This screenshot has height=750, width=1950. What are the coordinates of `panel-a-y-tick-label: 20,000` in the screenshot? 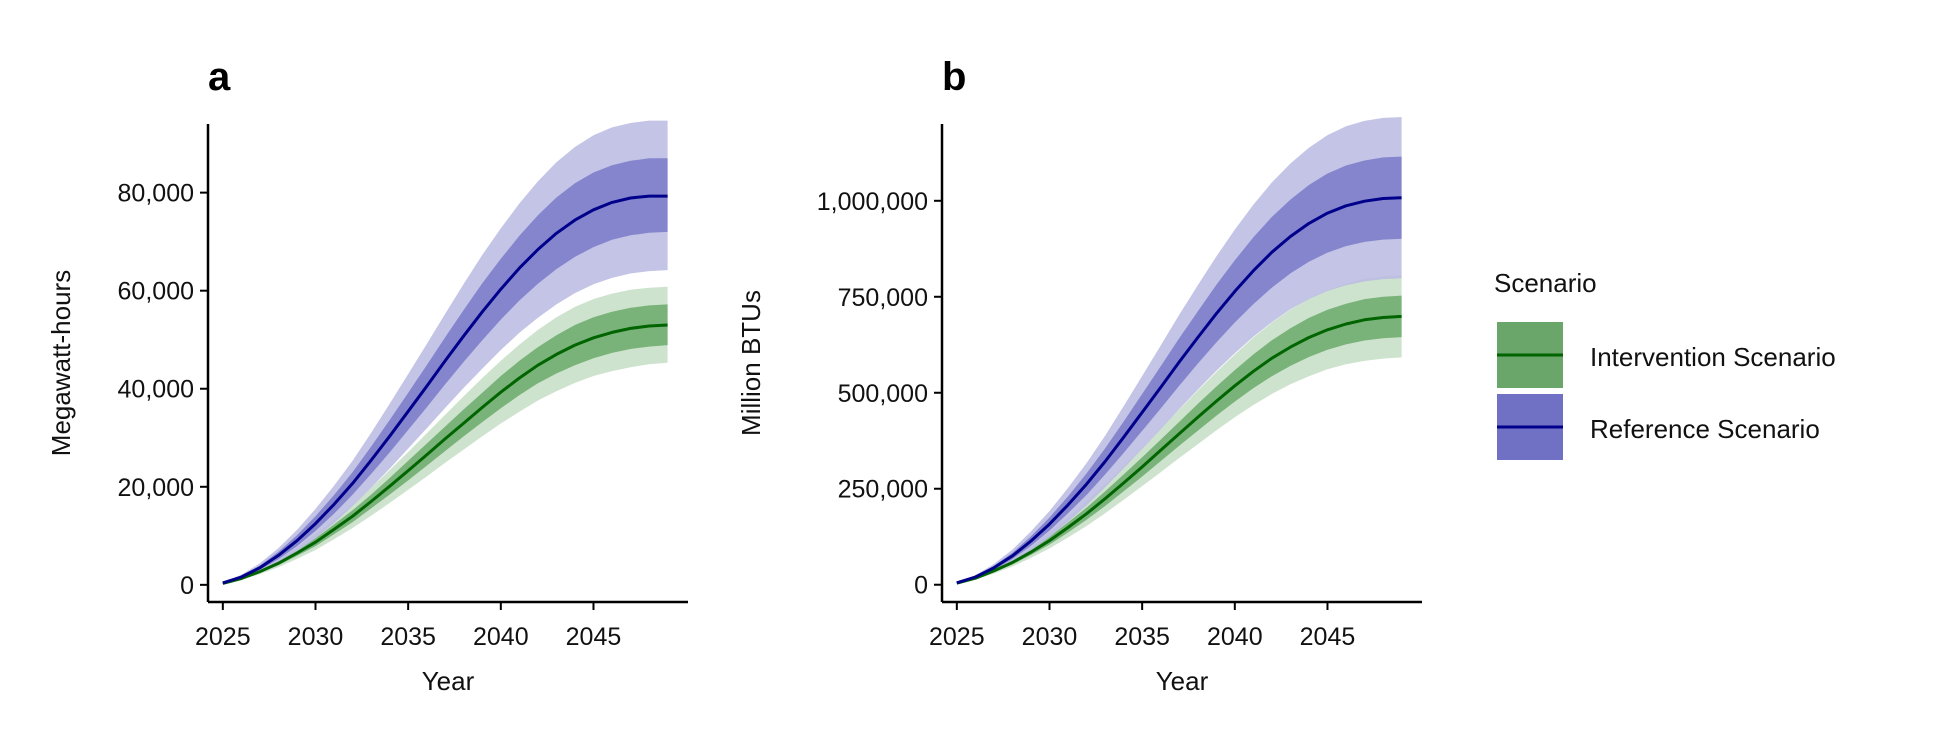 It's located at (156, 488).